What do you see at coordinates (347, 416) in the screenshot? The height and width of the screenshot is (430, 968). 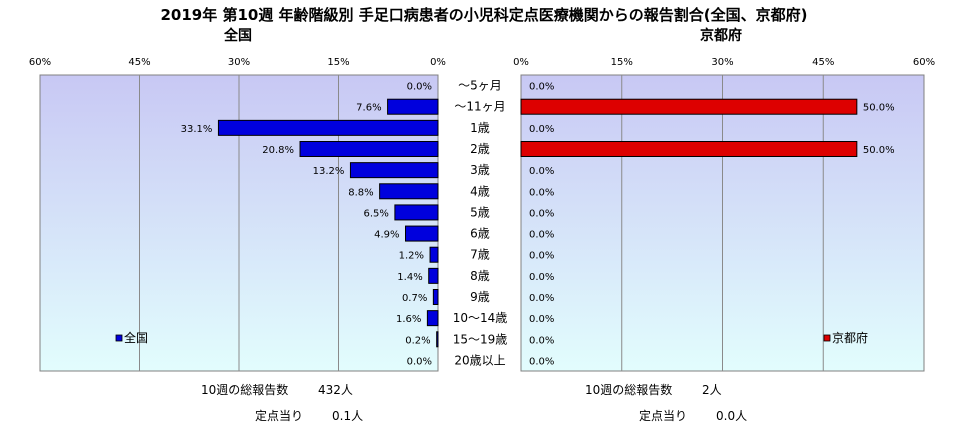 I see `national-per-site-value: 0.1人` at bounding box center [347, 416].